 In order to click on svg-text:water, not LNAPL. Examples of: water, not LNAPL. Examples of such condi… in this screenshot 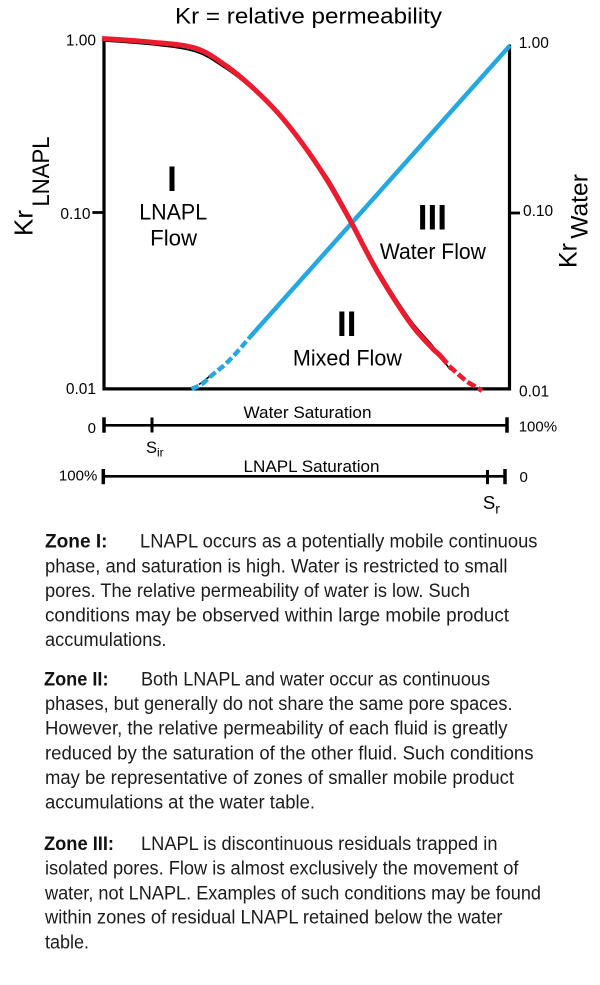, I will do `click(292, 893)`.